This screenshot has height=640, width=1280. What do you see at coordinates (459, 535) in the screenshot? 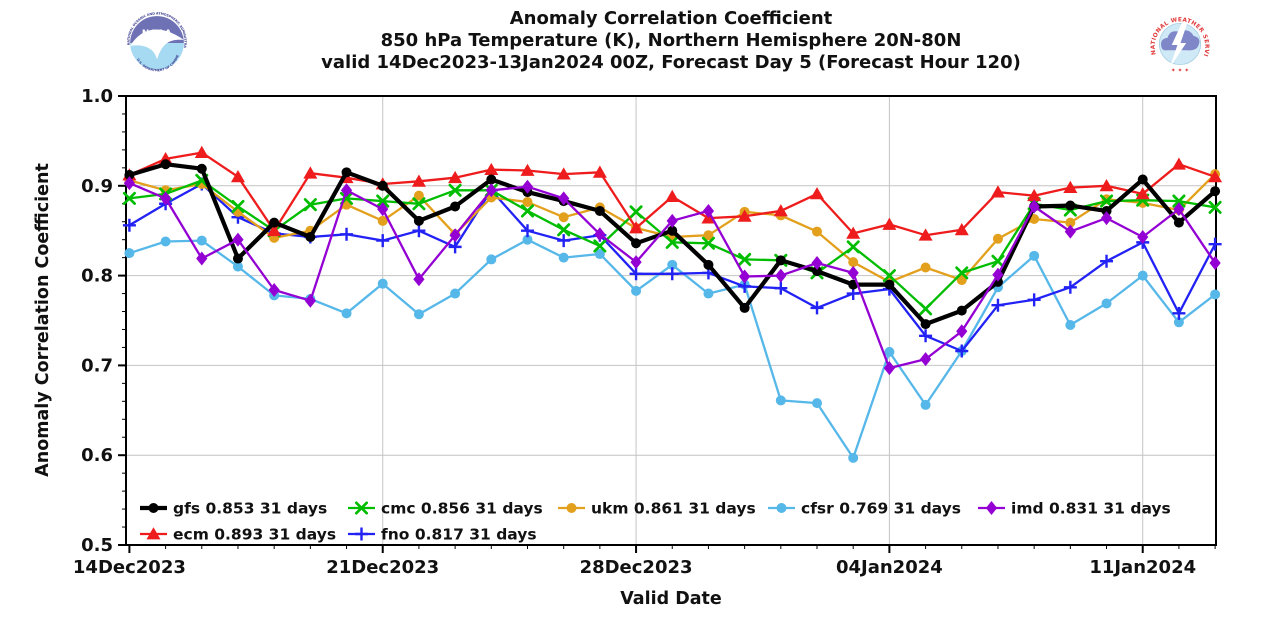
I see `legend-label-fno: fno 0.817 31 days` at bounding box center [459, 535].